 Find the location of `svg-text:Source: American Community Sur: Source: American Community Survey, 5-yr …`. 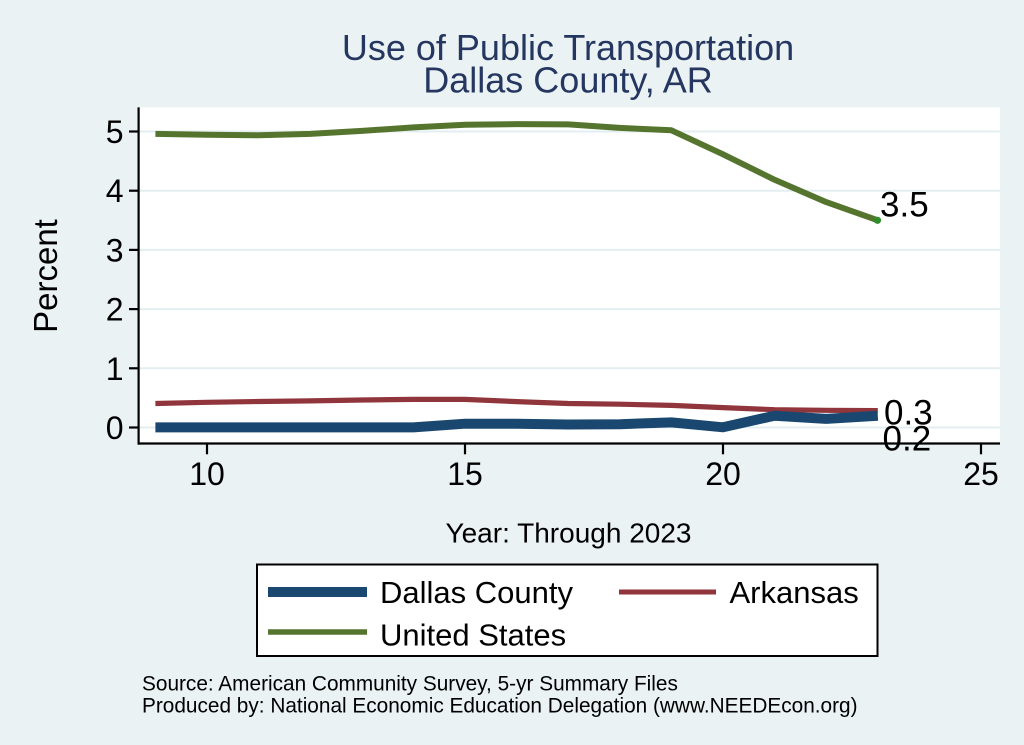

svg-text:Source: American Community Sur: Source: American Community Survey, 5-yr … is located at coordinates (410, 684).